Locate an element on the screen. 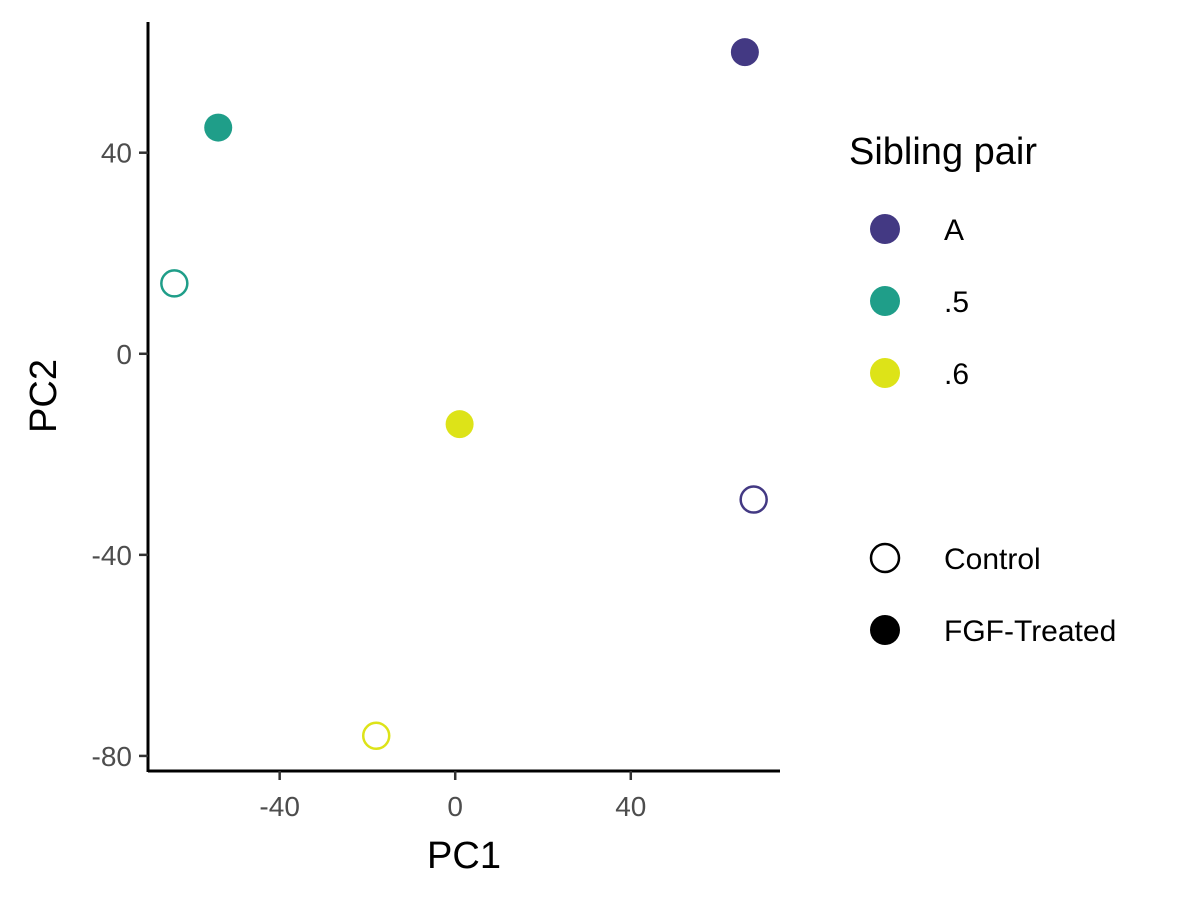  x-tick-label: -40 is located at coordinates (279, 806).